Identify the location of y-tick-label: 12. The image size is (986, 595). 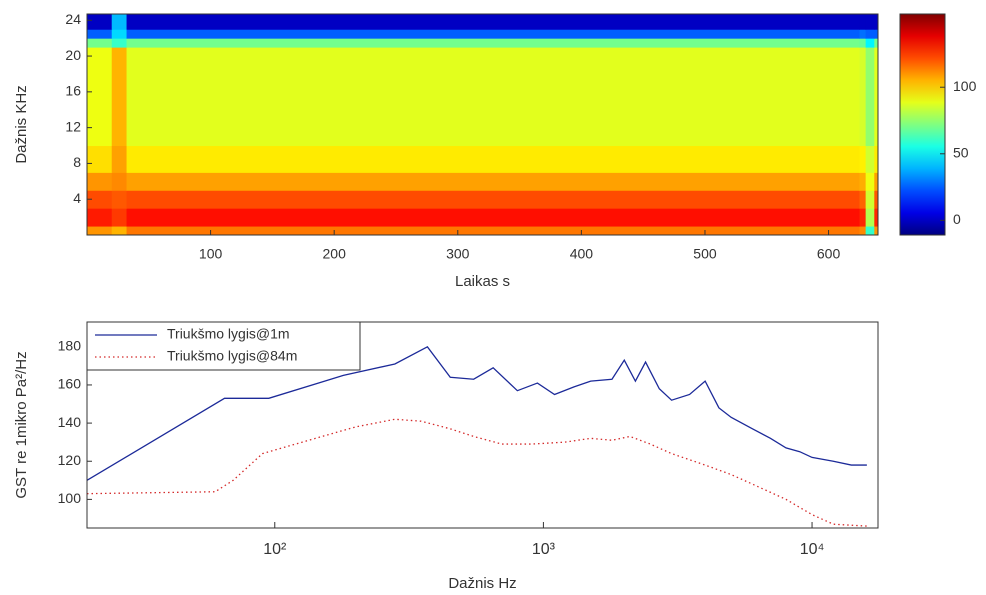
(73, 126).